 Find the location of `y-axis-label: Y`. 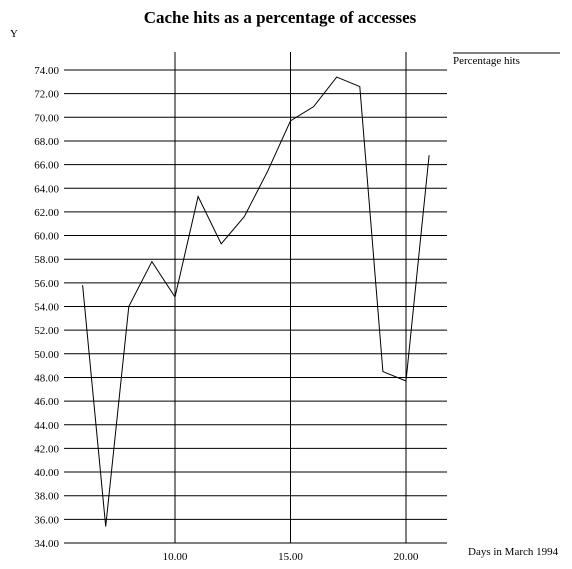

y-axis-label: Y is located at coordinates (14, 34).